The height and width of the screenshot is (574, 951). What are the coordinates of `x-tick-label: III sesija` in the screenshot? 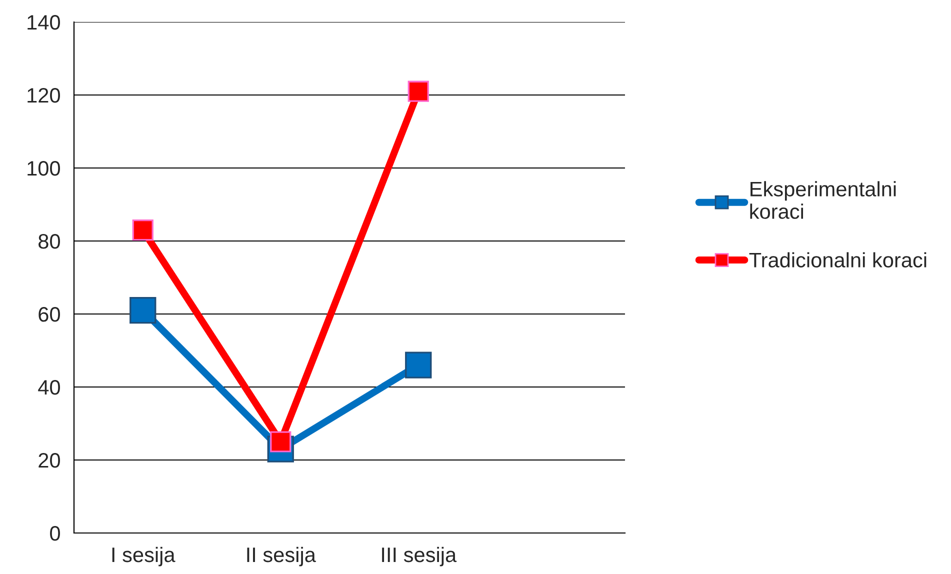 It's located at (419, 556).